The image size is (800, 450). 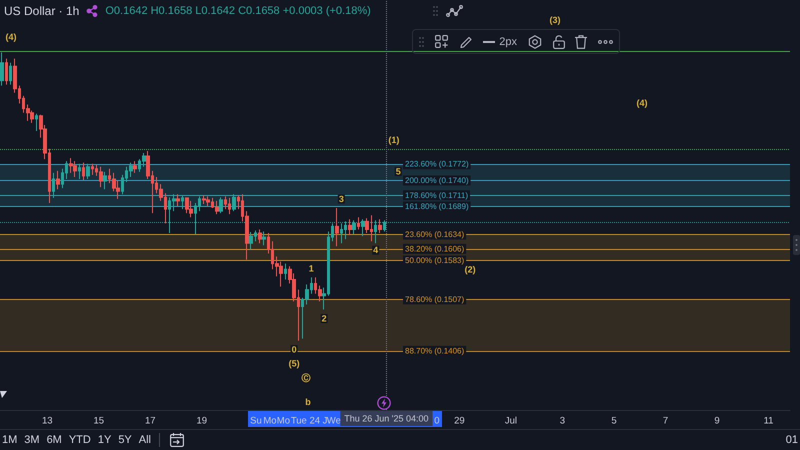 What do you see at coordinates (294, 349) in the screenshot?
I see `annotation: 0` at bounding box center [294, 349].